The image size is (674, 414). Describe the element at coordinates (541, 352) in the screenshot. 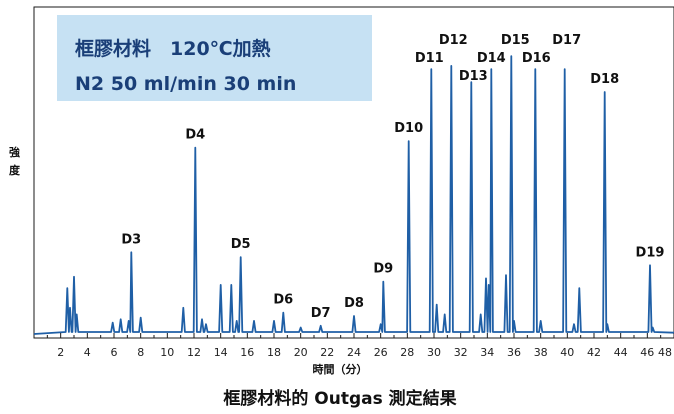

I see `x-tick-label: 38` at that location.